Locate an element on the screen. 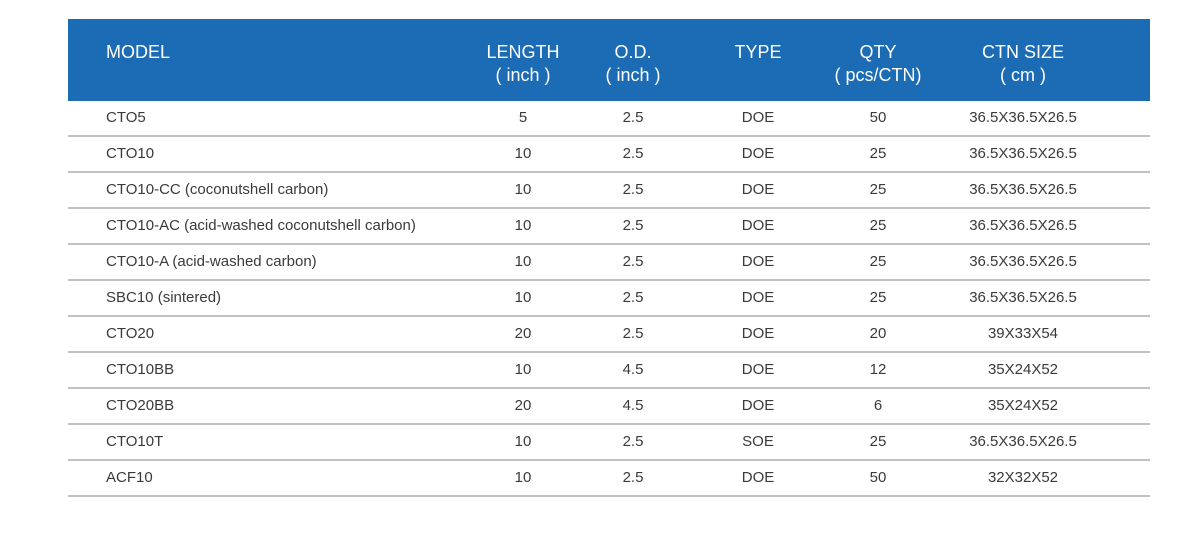  header-od-unit: ( inch ) is located at coordinates (633, 75).